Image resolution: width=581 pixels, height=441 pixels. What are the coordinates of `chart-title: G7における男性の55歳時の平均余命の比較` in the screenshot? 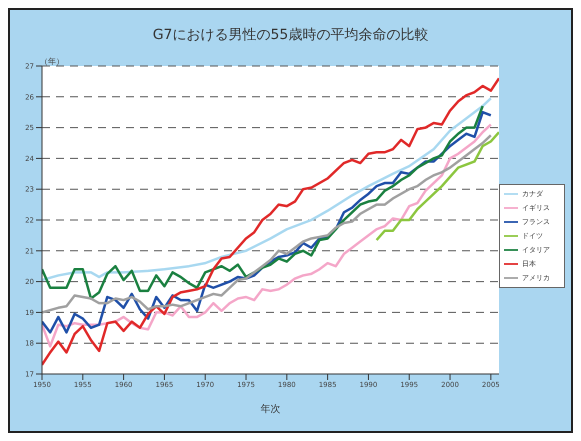 It's located at (291, 35).